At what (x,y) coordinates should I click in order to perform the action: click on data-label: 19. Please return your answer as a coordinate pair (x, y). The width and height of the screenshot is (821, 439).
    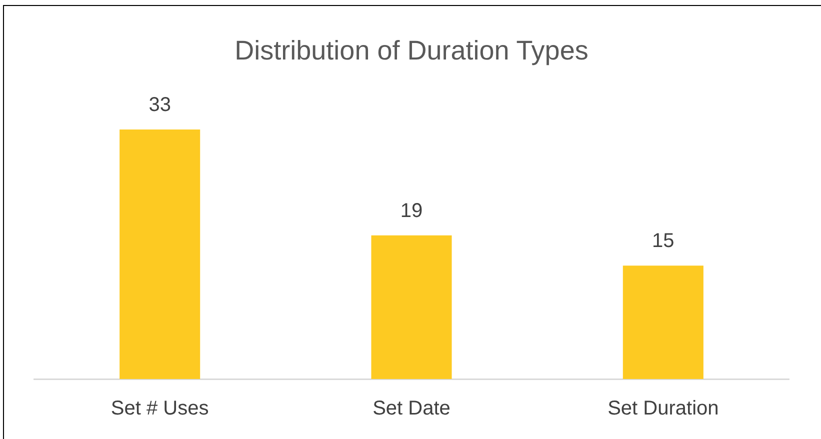
    Looking at the image, I should click on (411, 211).